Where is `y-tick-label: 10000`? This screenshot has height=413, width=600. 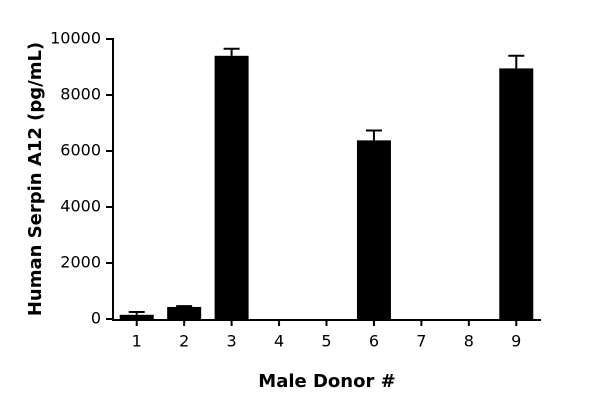
y-tick-label: 10000 is located at coordinates (75, 38).